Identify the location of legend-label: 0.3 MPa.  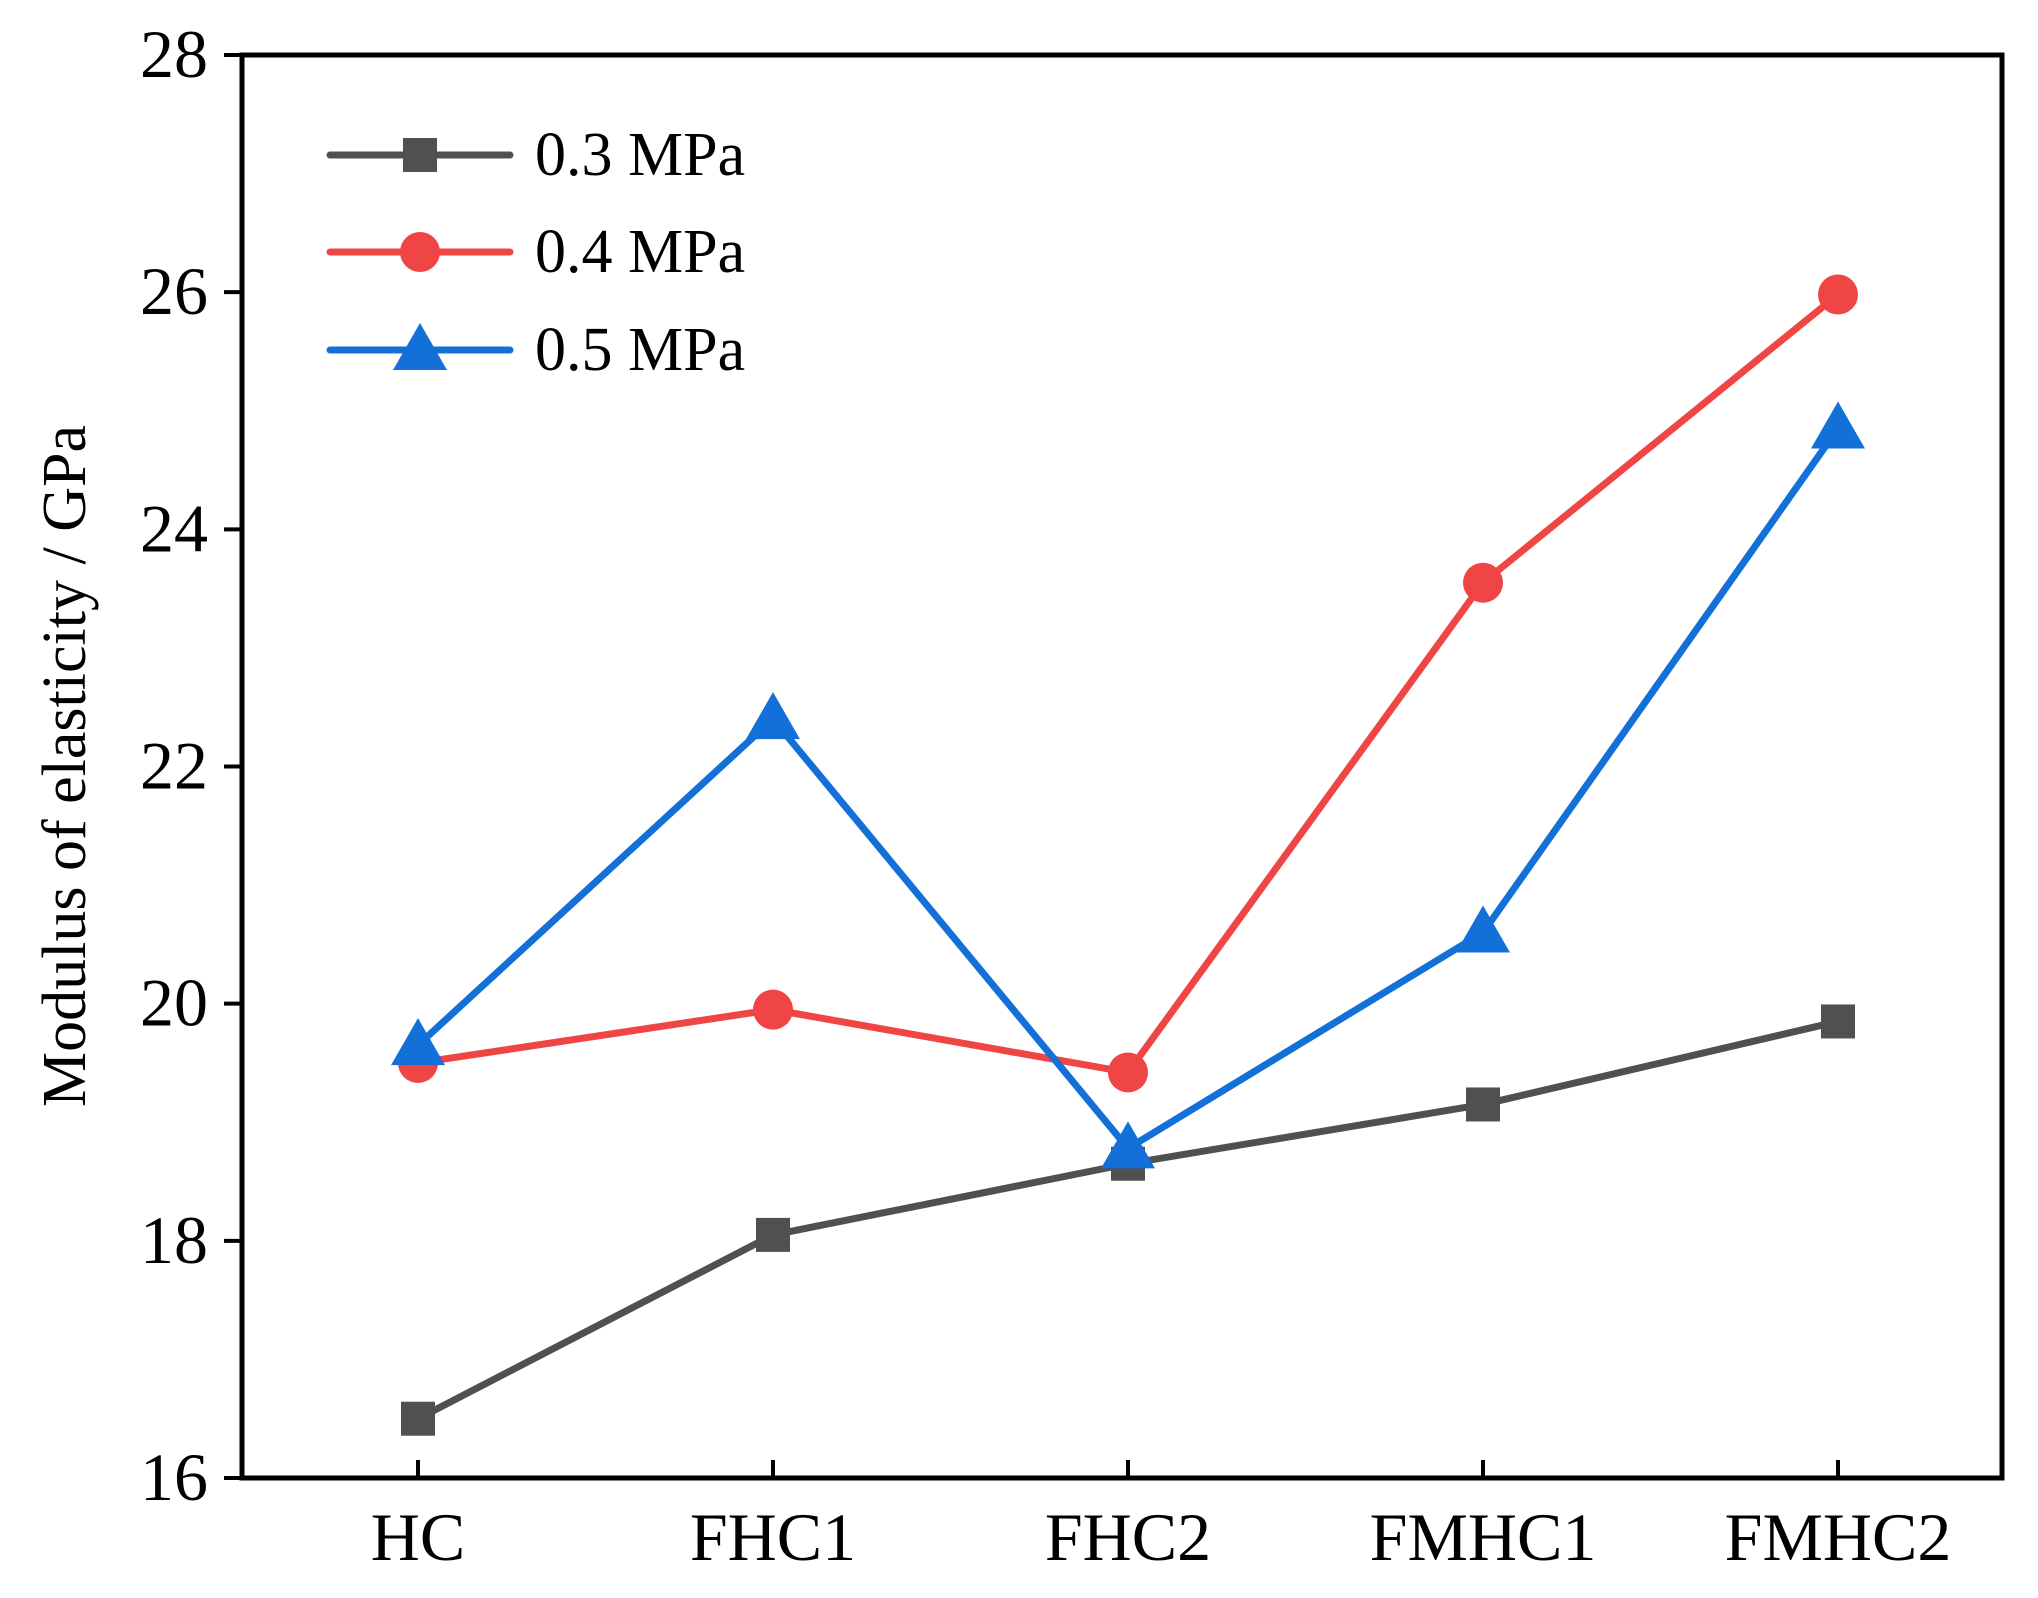
(640, 155).